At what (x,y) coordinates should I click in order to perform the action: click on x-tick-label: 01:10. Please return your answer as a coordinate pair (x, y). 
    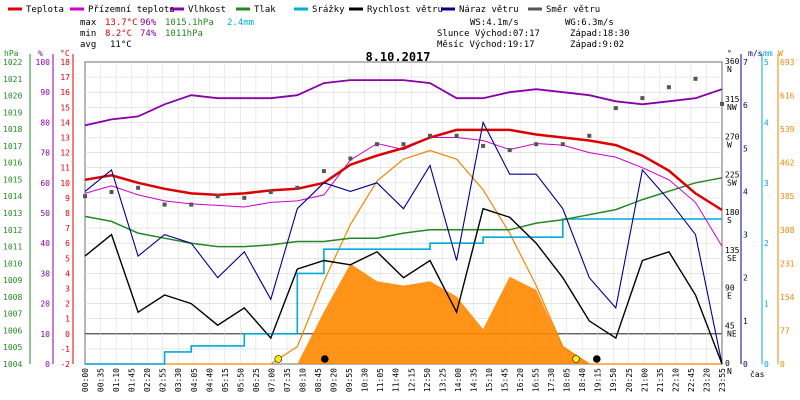
    Looking at the image, I should click on (116, 380).